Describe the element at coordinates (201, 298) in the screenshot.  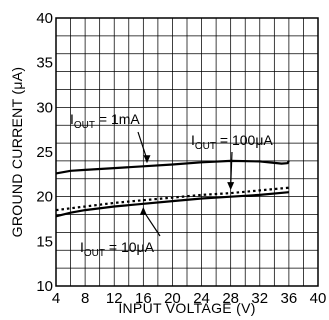
I see `x-tick-label: 24` at that location.